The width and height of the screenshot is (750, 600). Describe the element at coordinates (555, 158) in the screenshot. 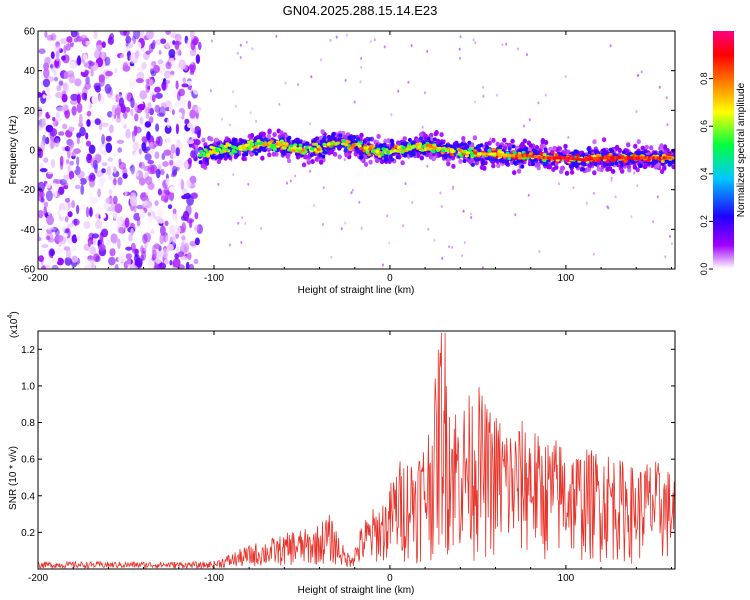

I see `ridge-peak` at that location.